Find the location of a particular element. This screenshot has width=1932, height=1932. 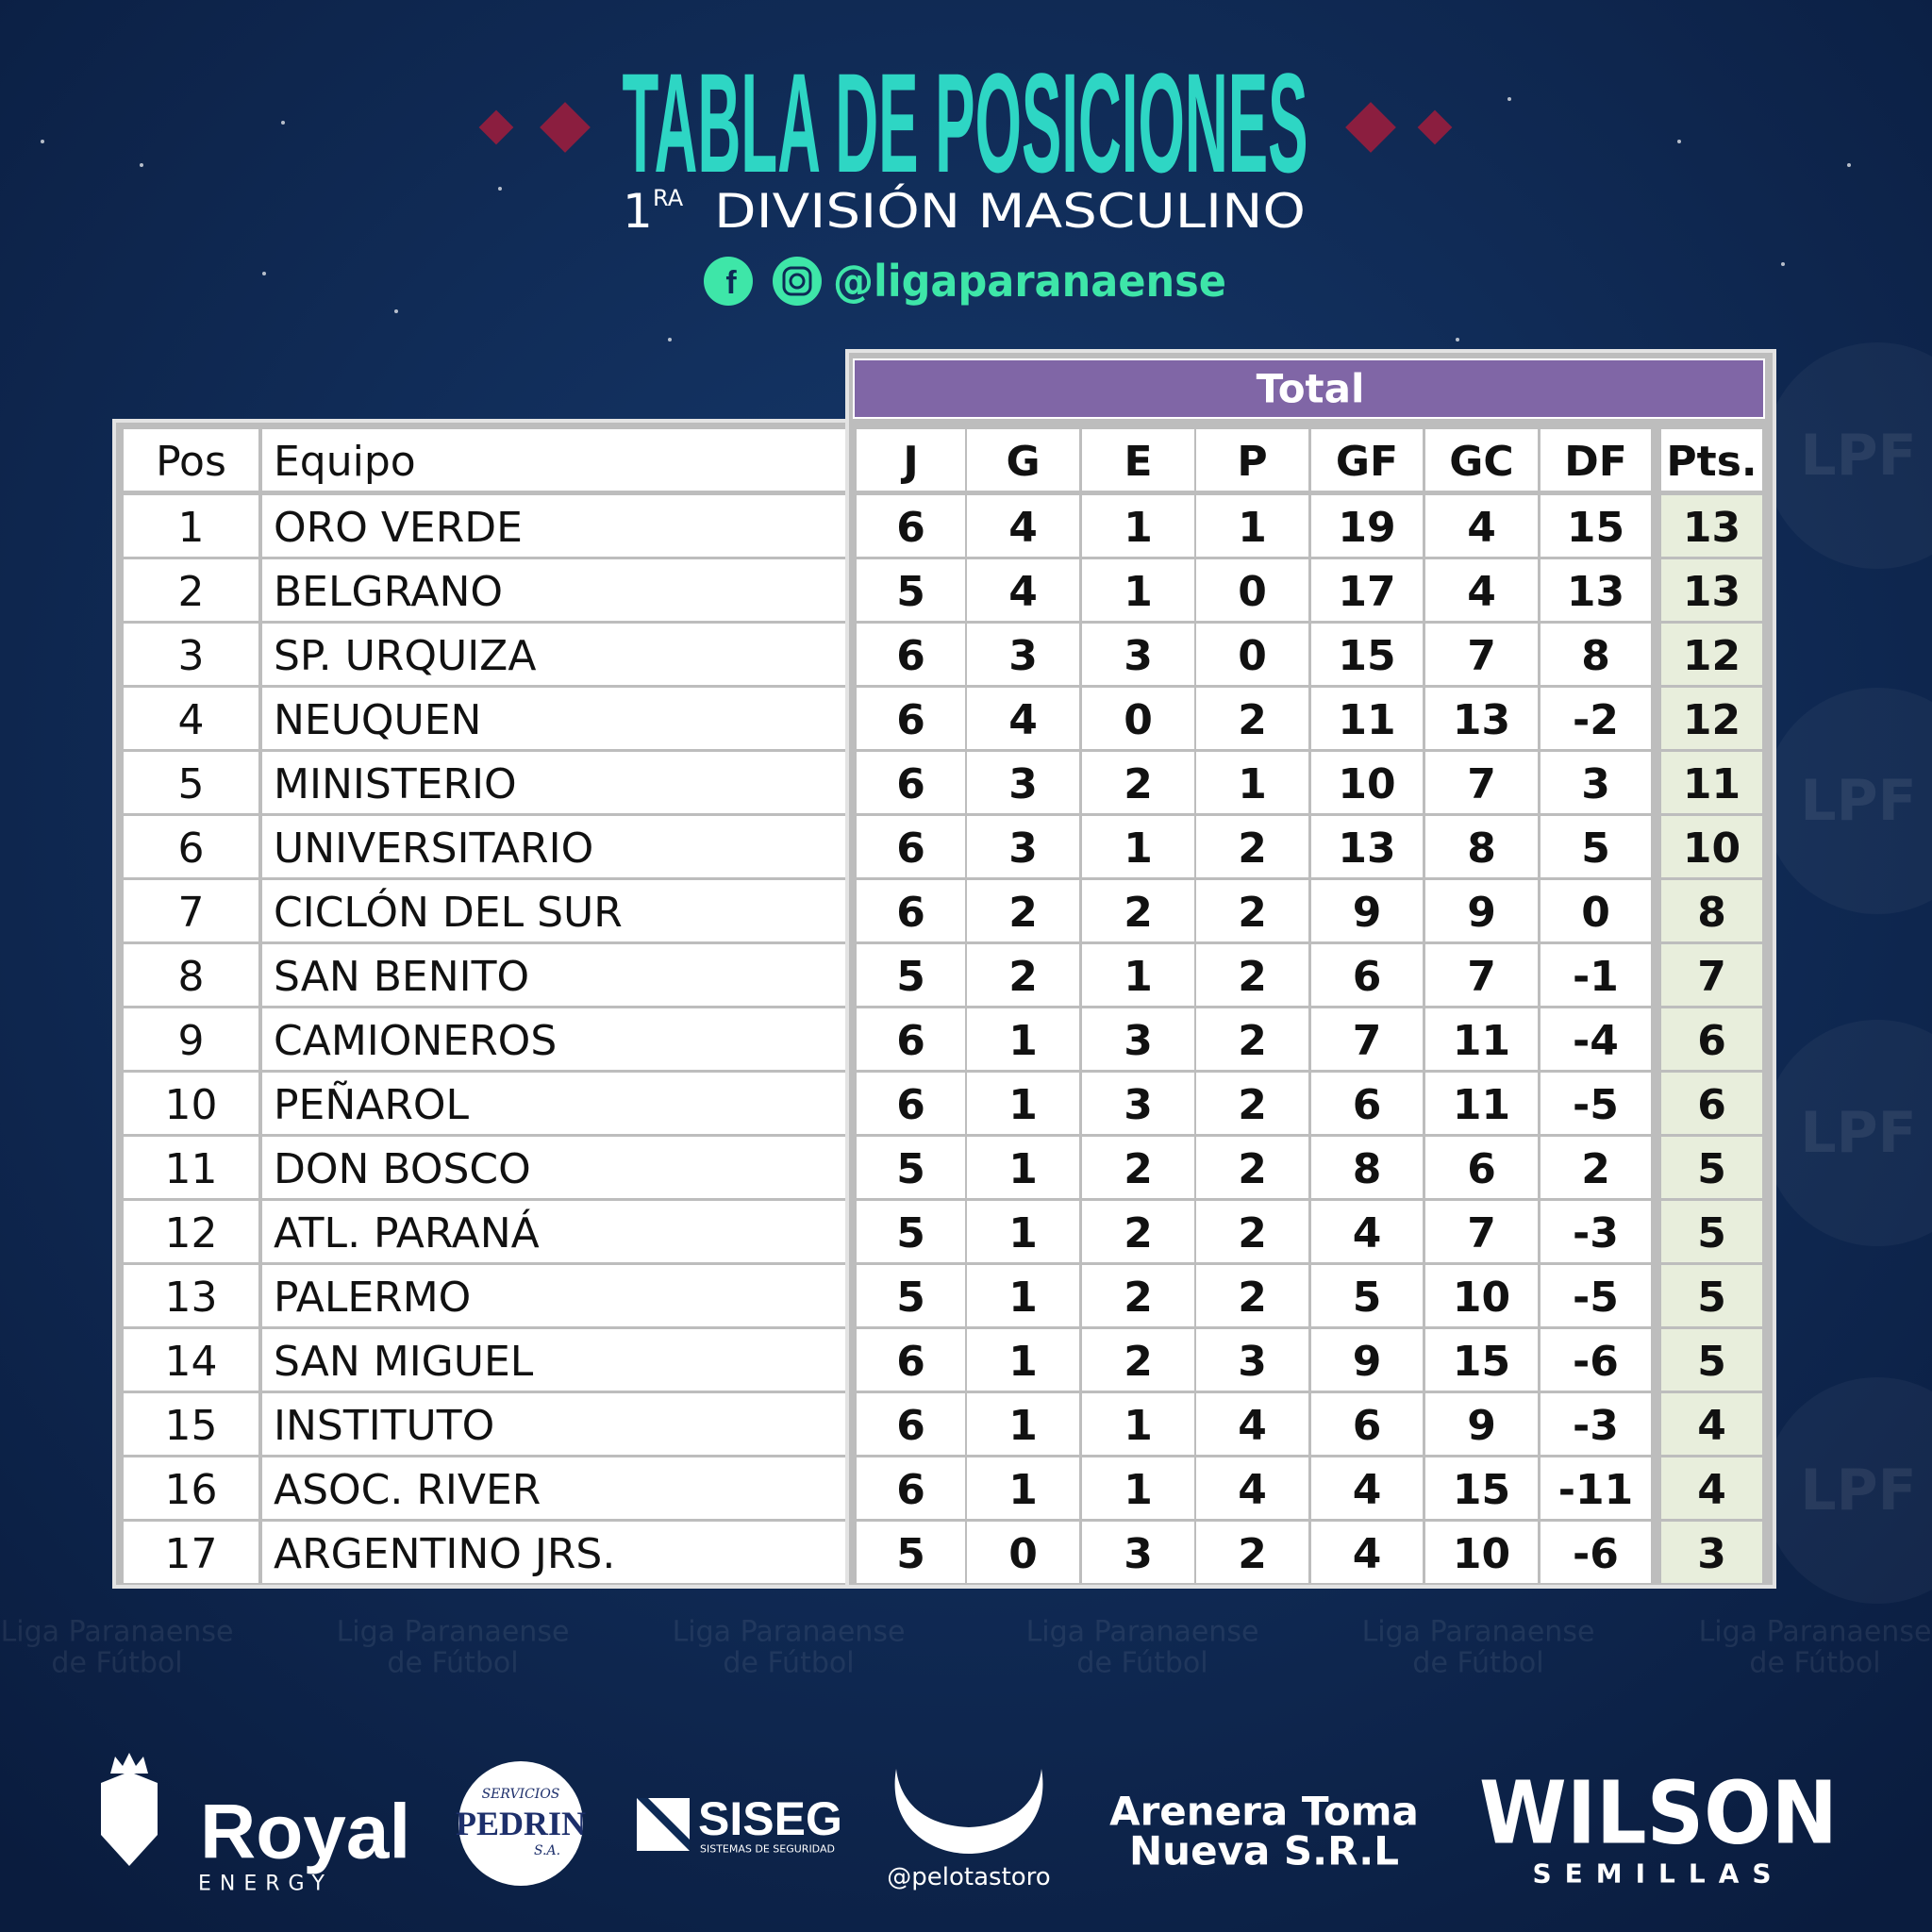

team-name: BELGRANO is located at coordinates (388, 592).